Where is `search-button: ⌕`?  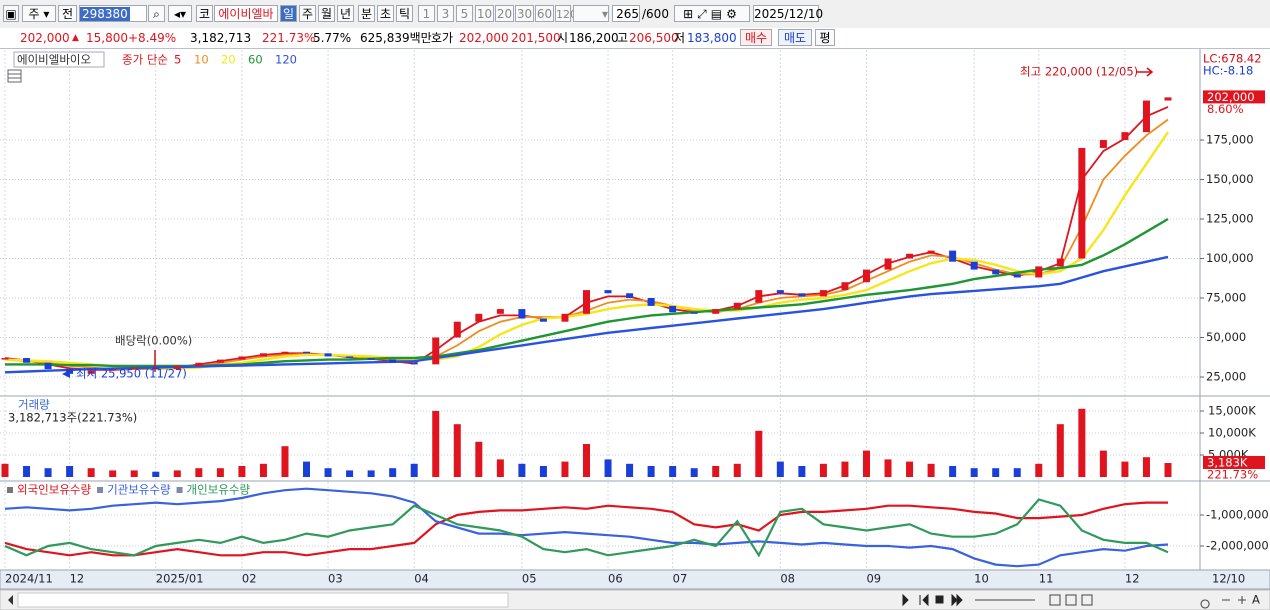 search-button: ⌕ is located at coordinates (156, 13).